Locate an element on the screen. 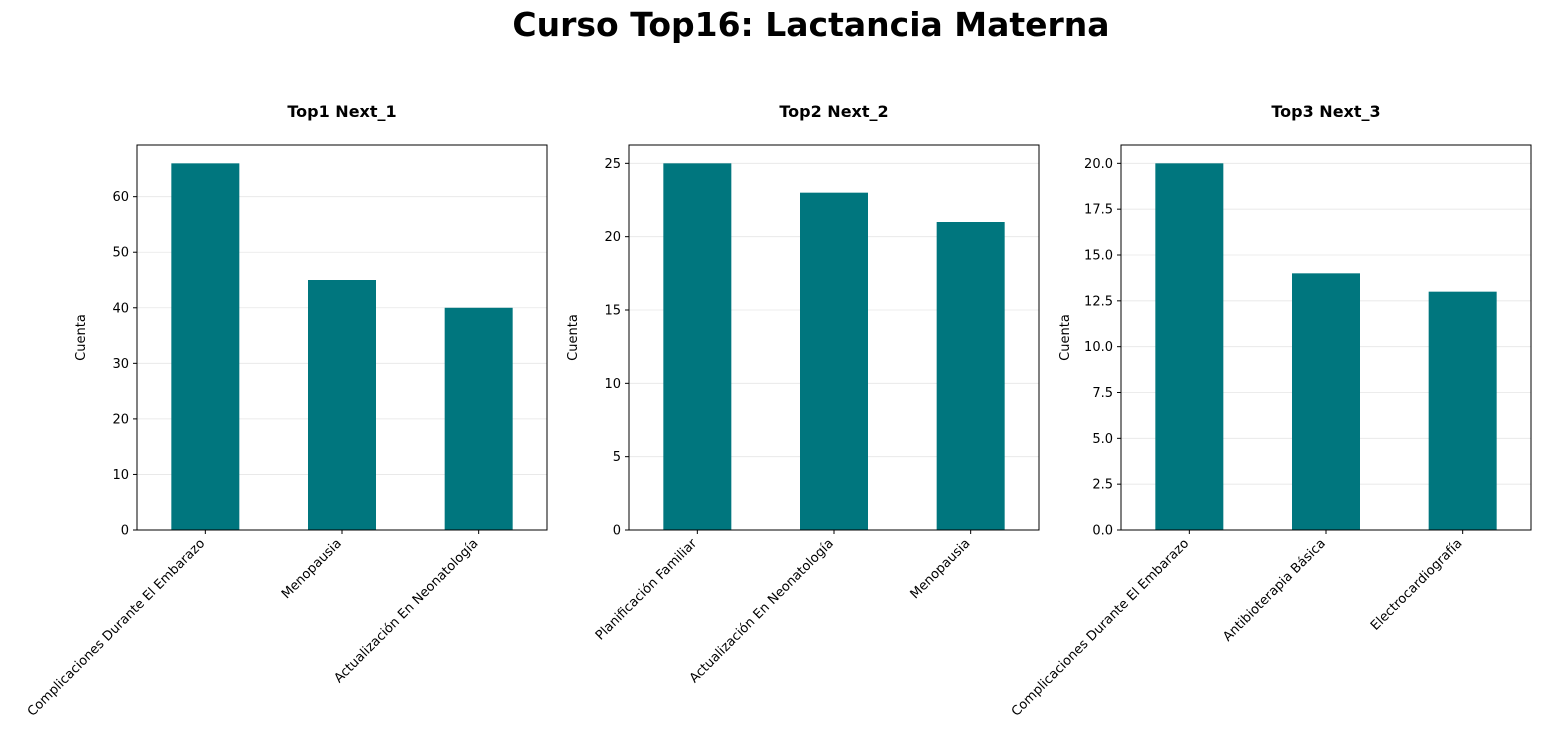  y-tick-label: 25 is located at coordinates (612, 164).